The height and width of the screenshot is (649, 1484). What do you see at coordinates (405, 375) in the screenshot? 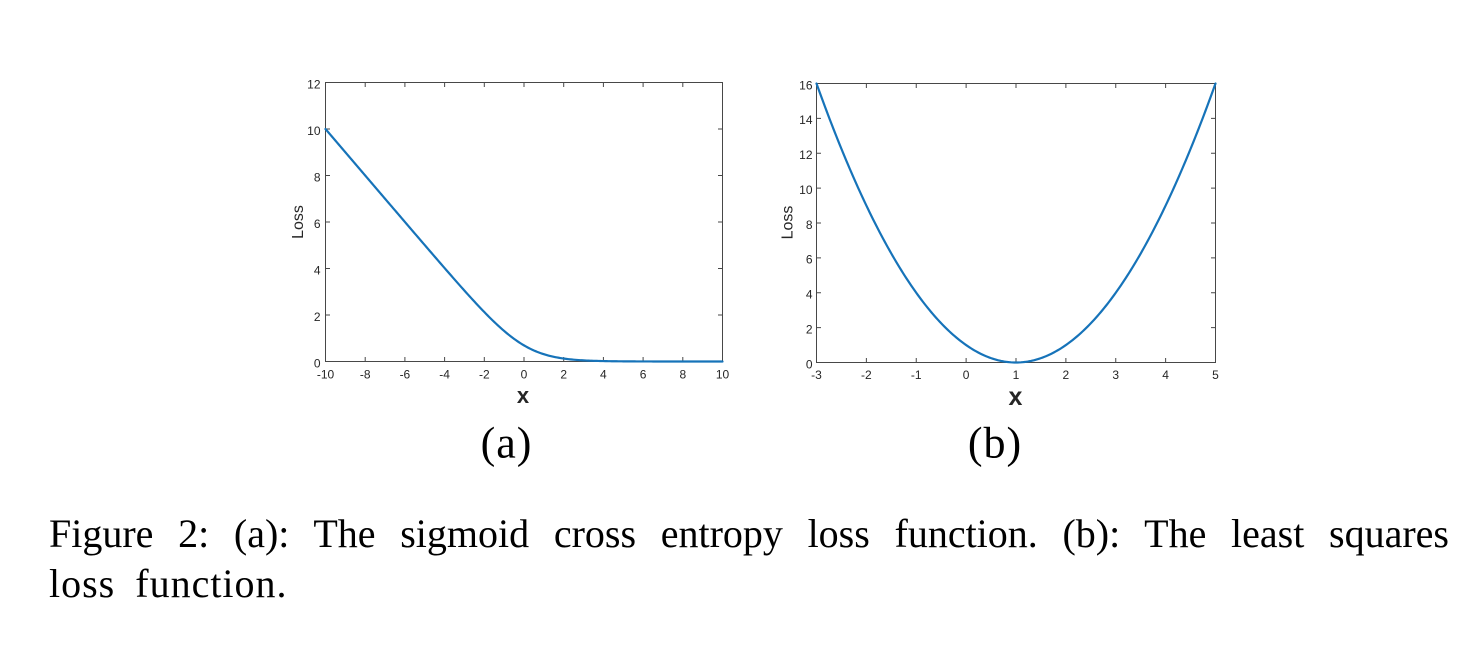
I see `svg-text: -6` at bounding box center [405, 375].